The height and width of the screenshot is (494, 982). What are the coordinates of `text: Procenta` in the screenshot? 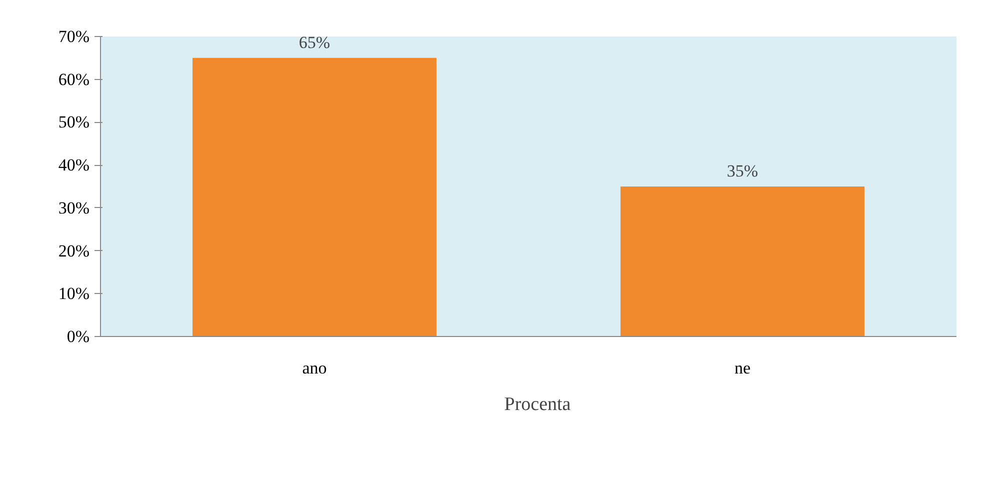 It's located at (537, 405).